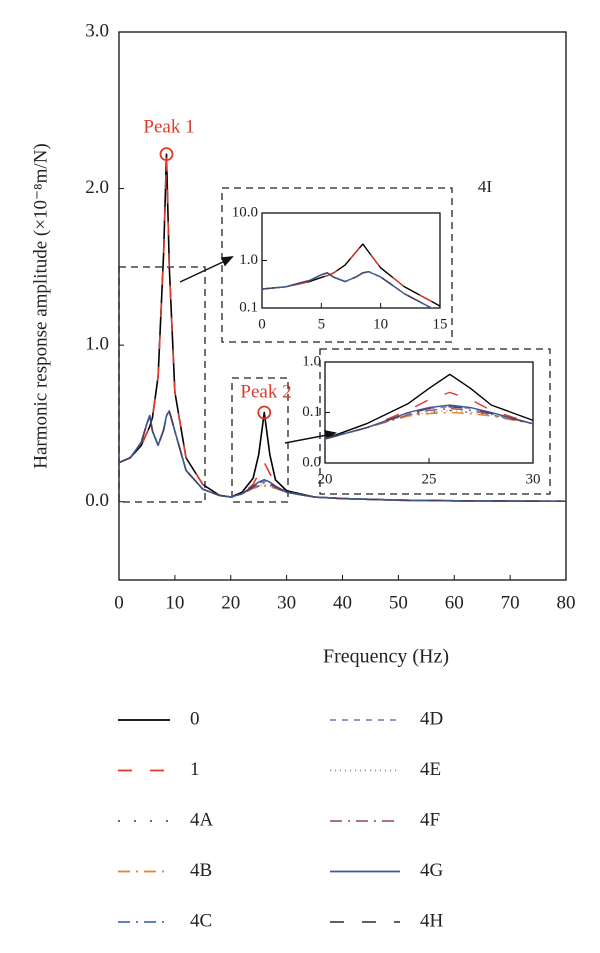 The height and width of the screenshot is (953, 600). Describe the element at coordinates (440, 324) in the screenshot. I see `x-tick-label: 15` at that location.